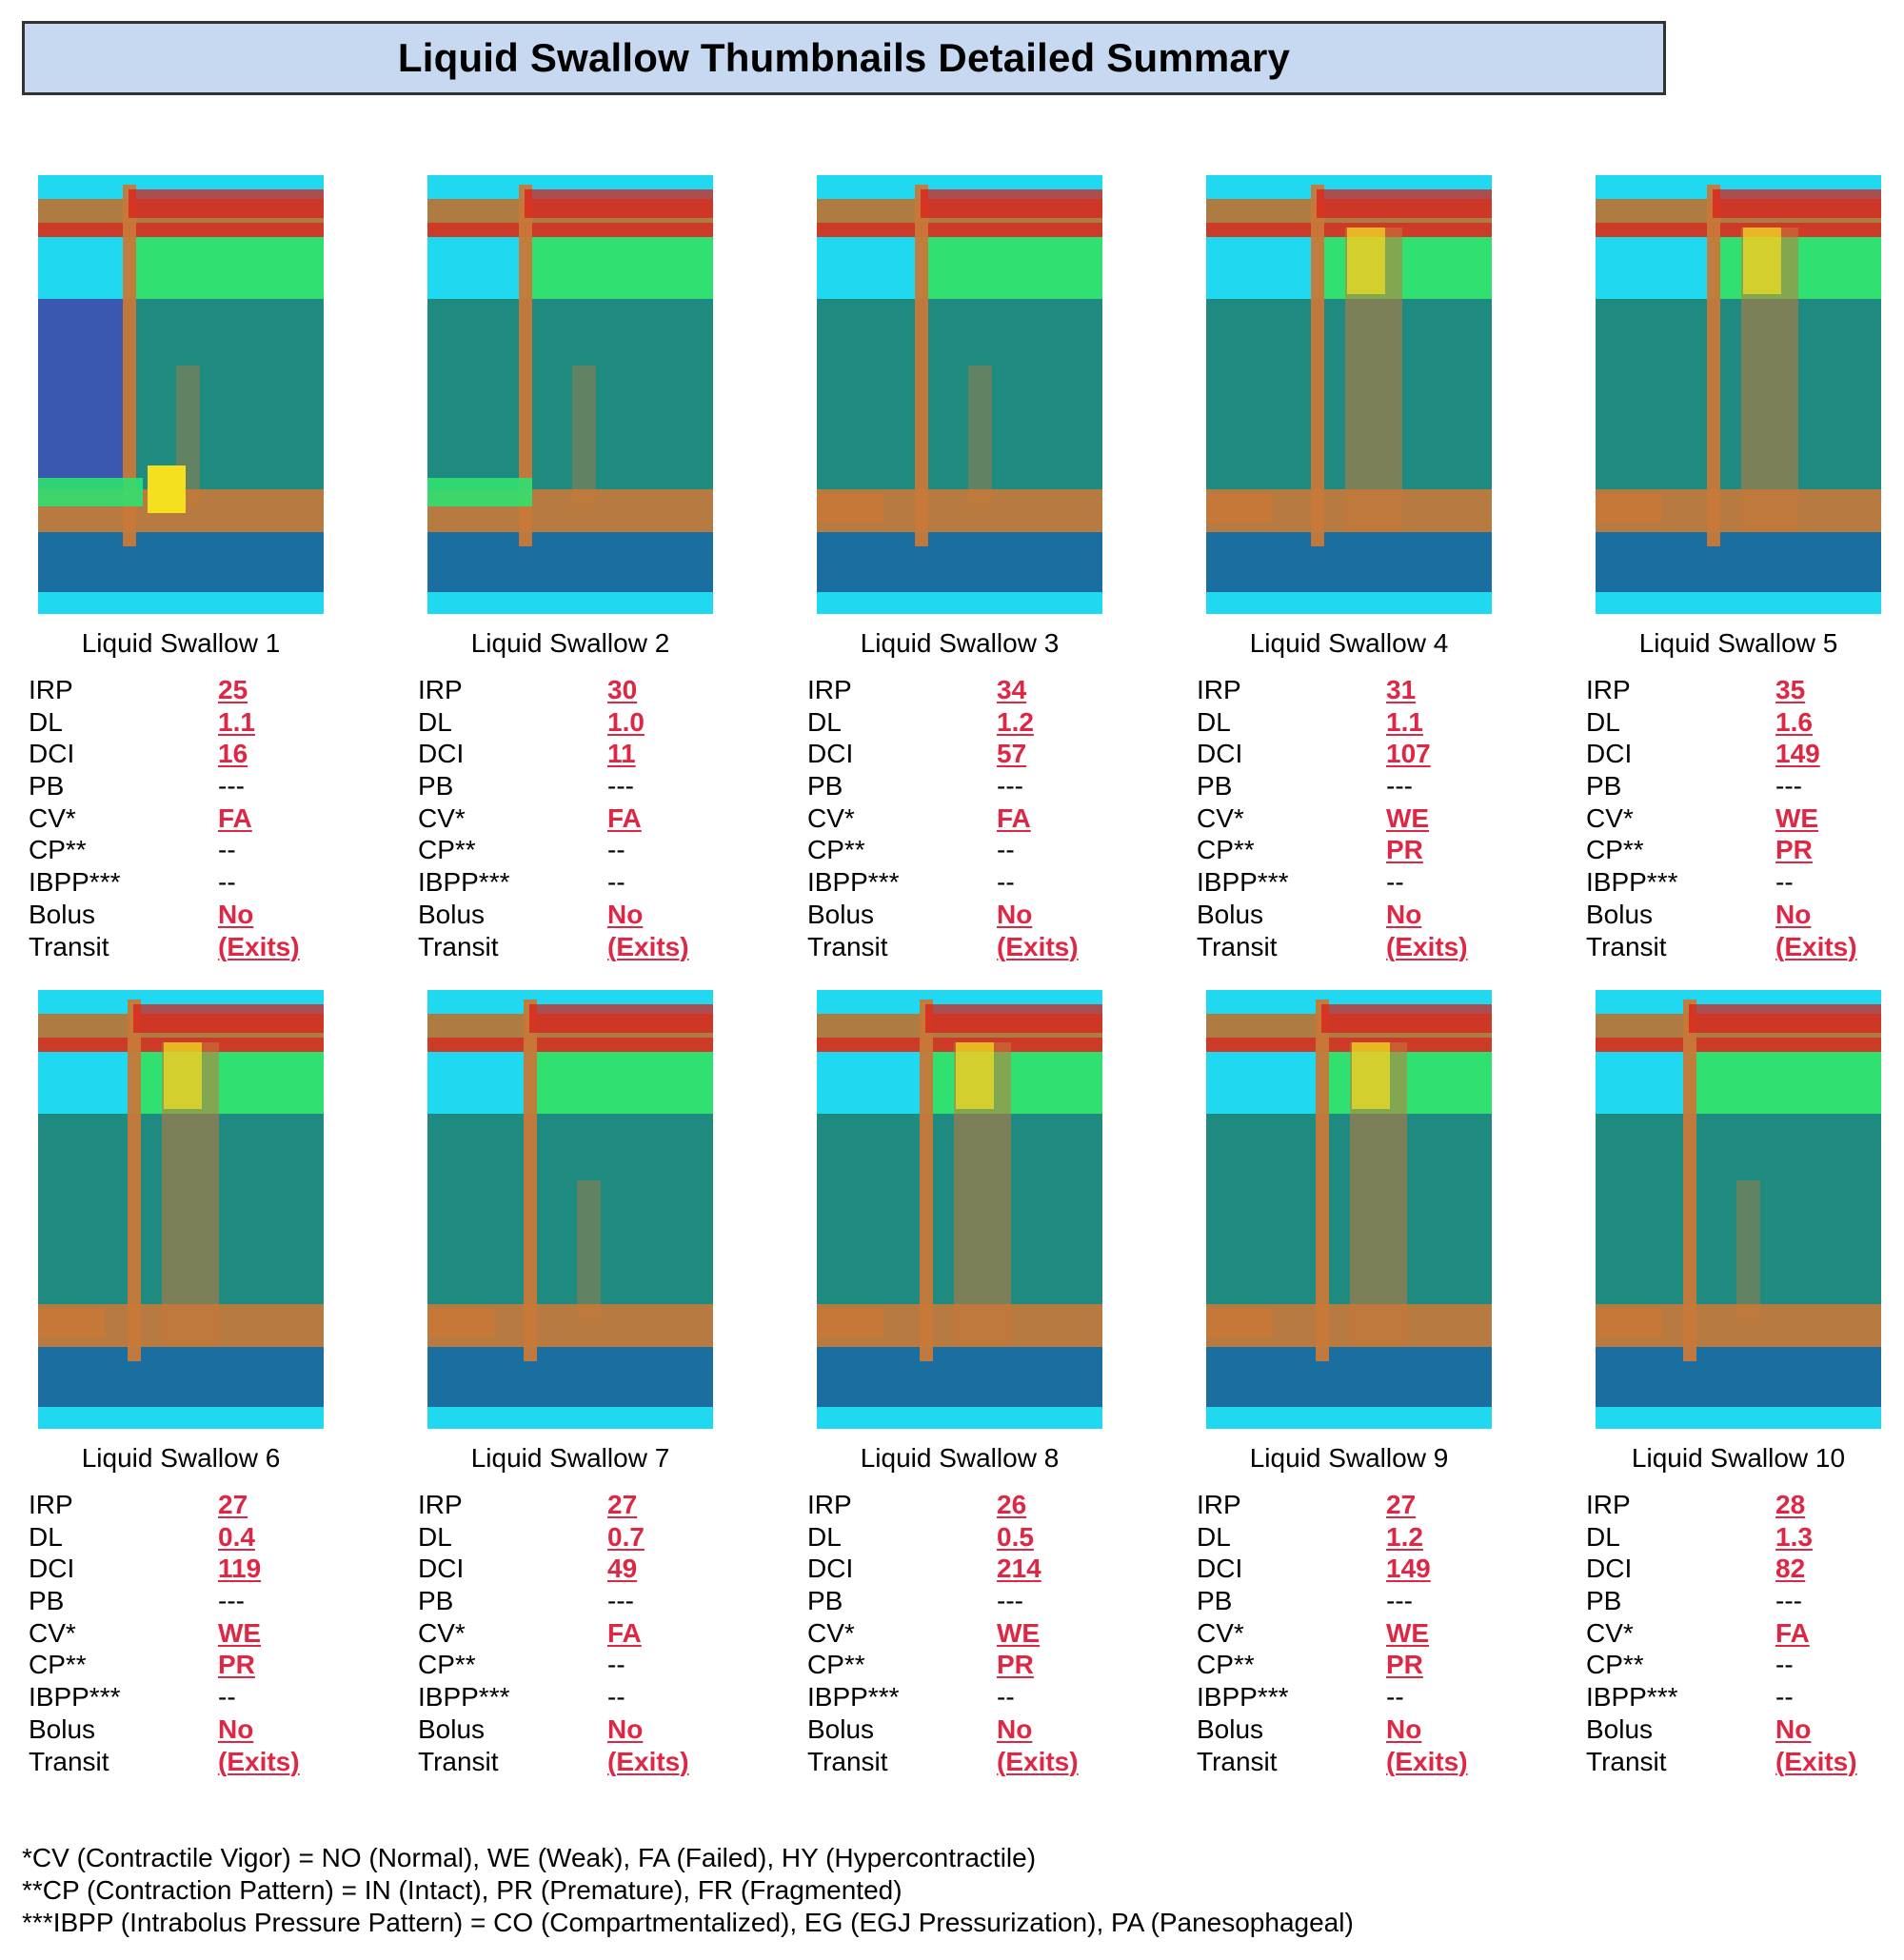 The height and width of the screenshot is (1960, 1904). Describe the element at coordinates (1016, 722) in the screenshot. I see `metric-value-dl: 1.2` at that location.